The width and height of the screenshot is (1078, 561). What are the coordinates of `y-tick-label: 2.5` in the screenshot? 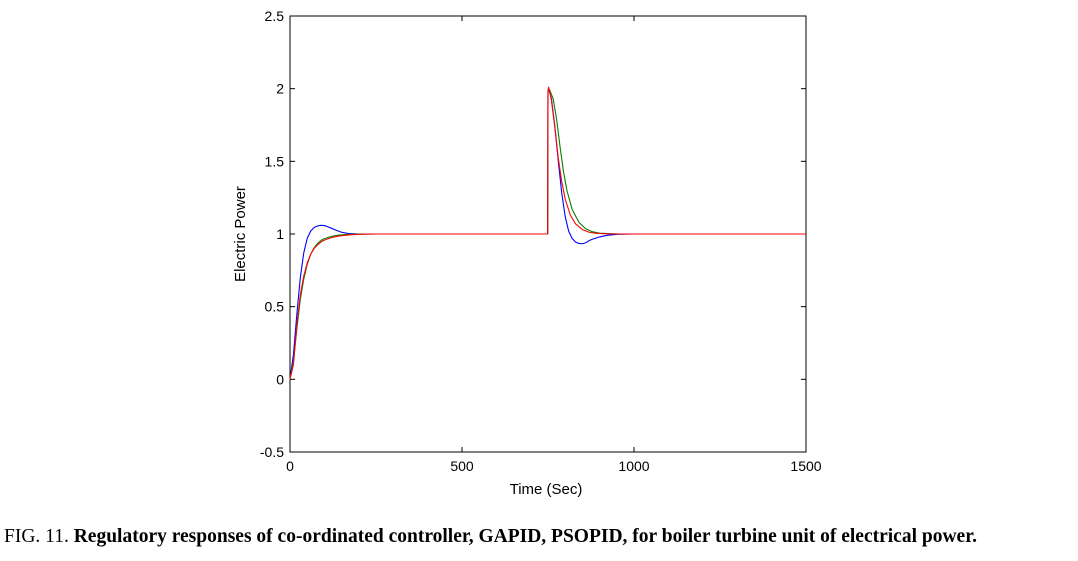 It's located at (275, 16).